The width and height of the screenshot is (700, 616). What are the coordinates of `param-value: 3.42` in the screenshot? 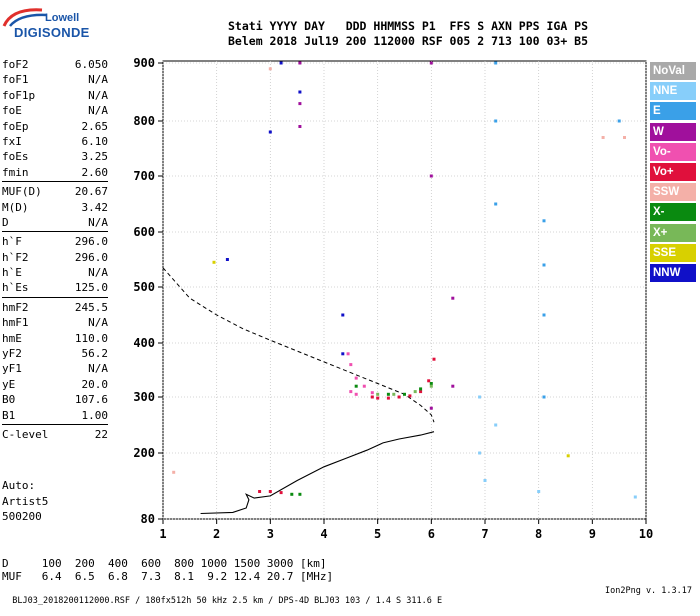 It's located at (95, 207).